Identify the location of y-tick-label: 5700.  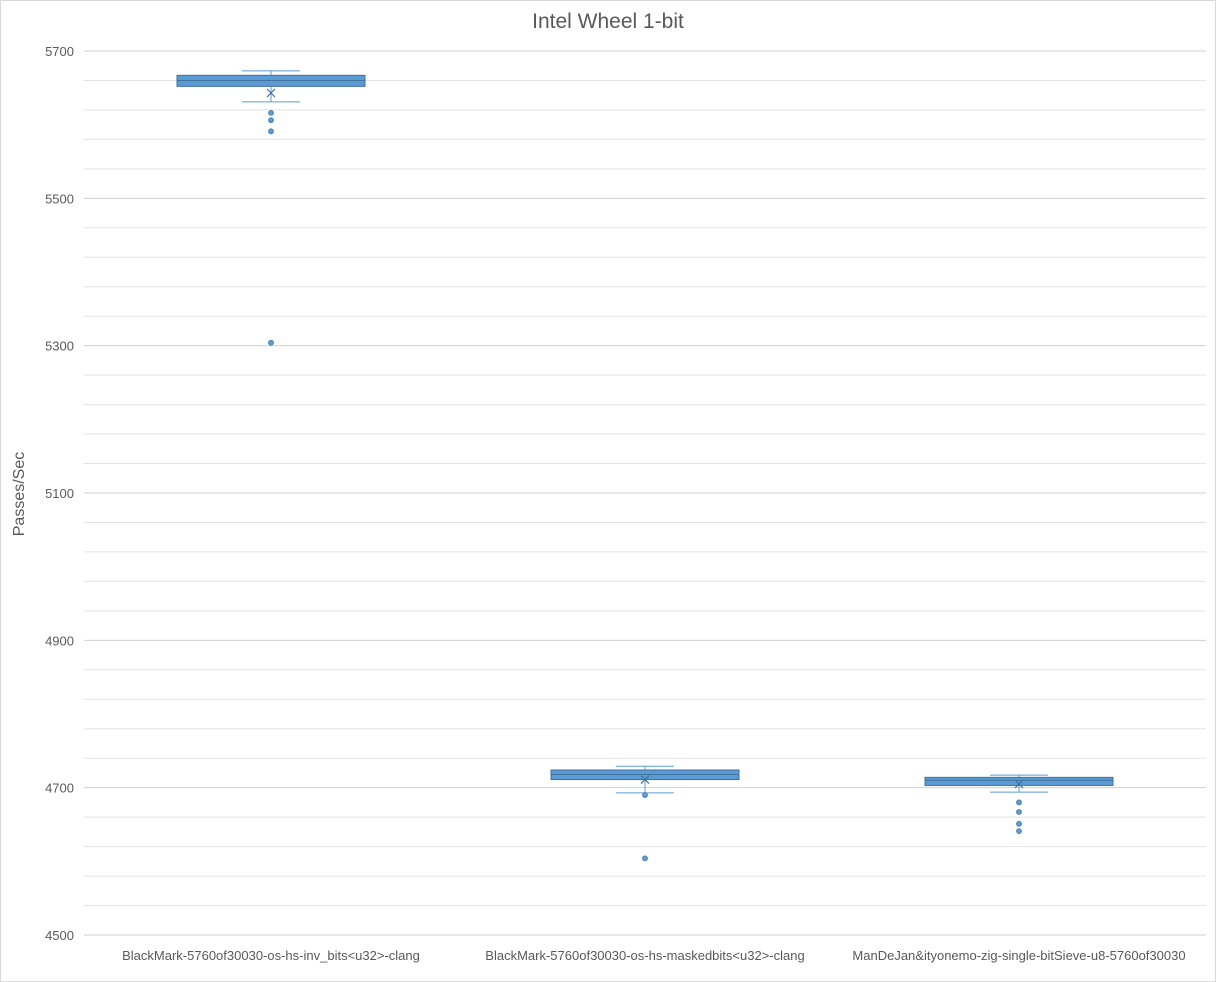
(59, 51).